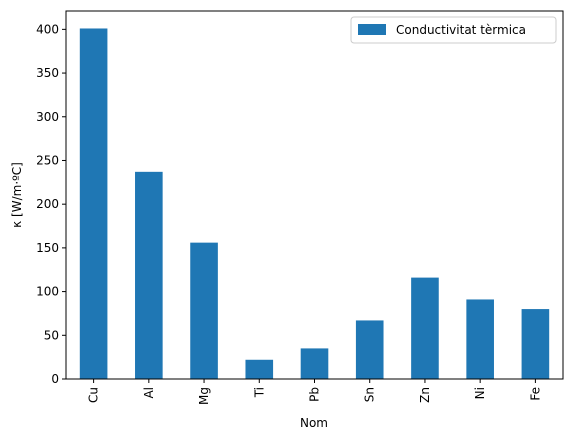  Describe the element at coordinates (480, 339) in the screenshot. I see `bar-ni` at that location.